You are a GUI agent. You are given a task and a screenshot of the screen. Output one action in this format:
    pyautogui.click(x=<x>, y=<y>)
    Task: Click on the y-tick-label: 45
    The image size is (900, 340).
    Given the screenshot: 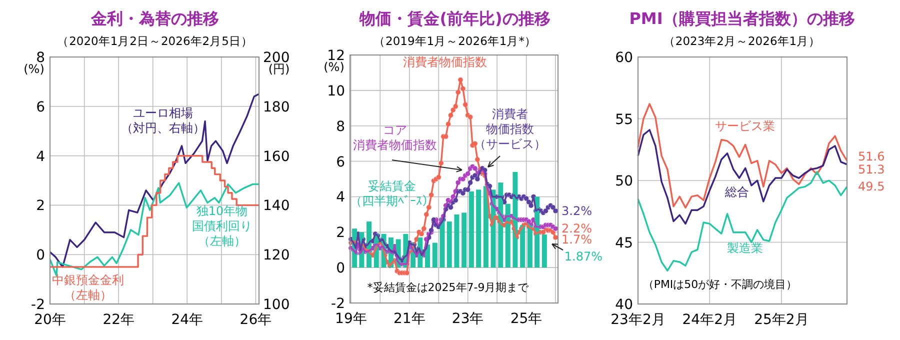 What is the action you would take?
    pyautogui.click(x=624, y=243)
    